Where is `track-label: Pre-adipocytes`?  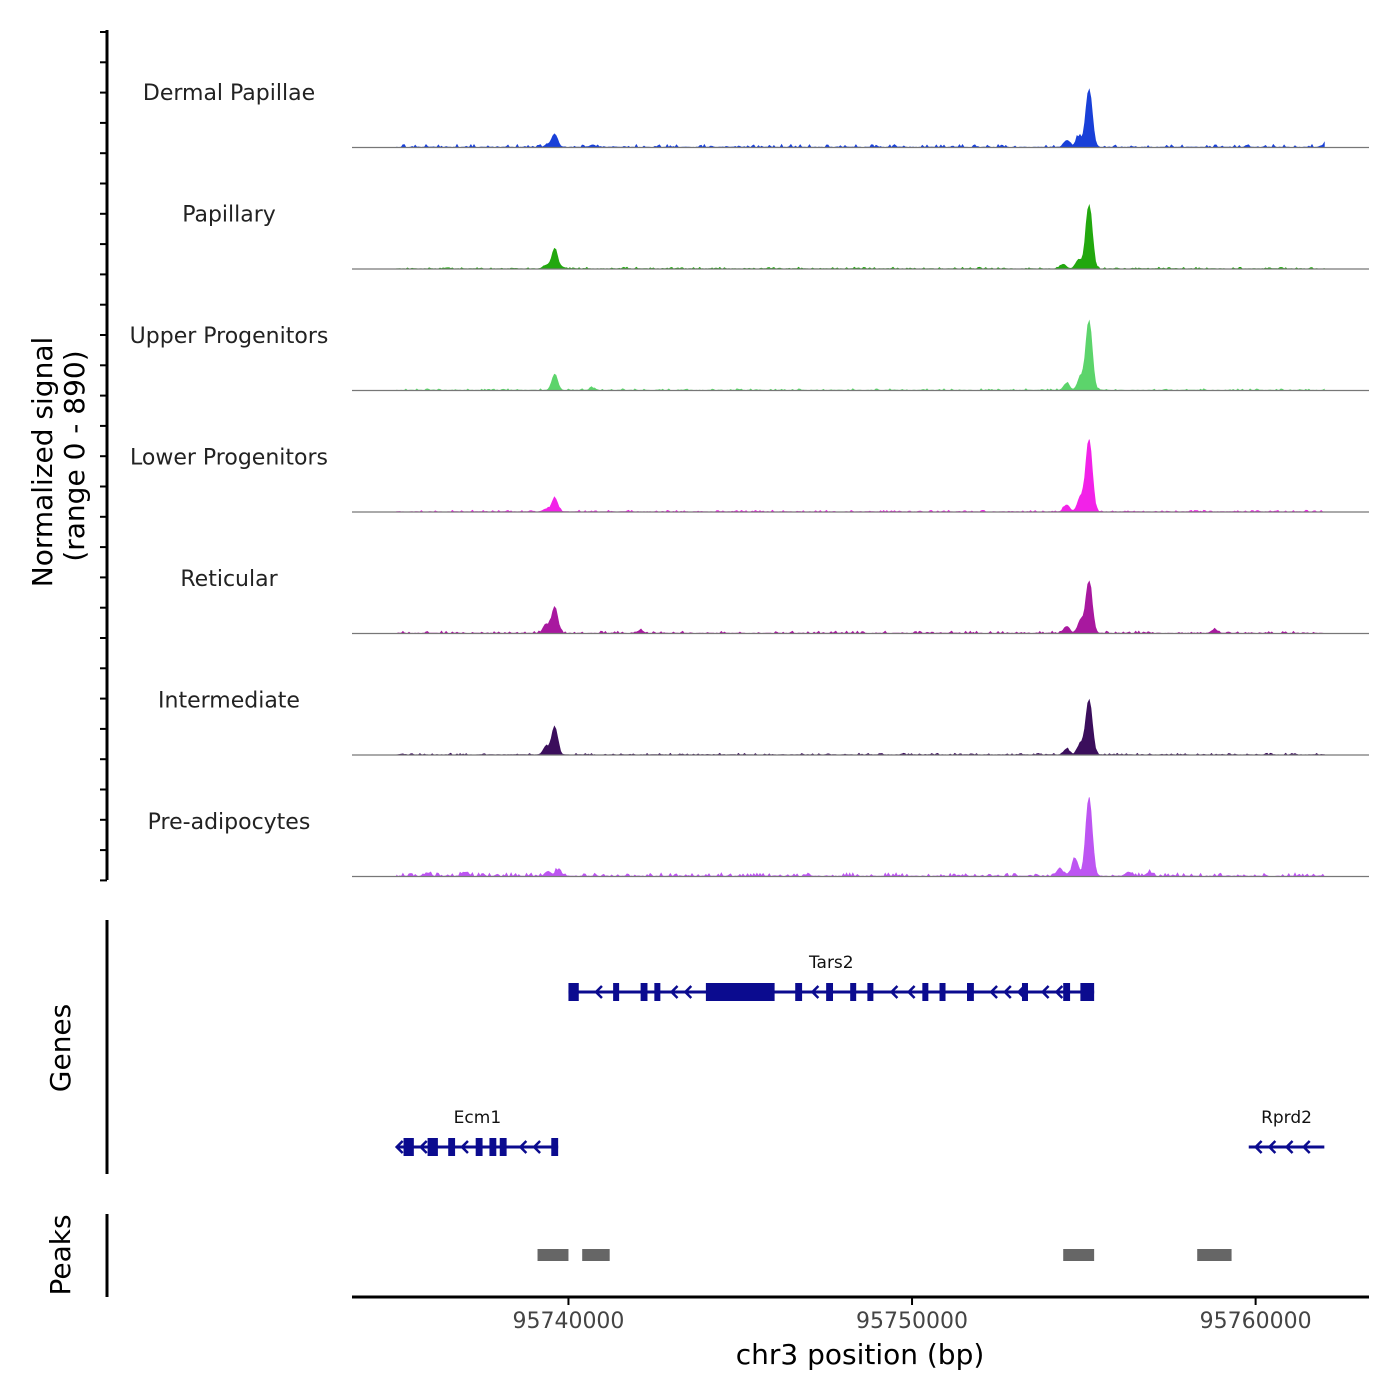 track-label: Pre-adipocytes is located at coordinates (229, 822).